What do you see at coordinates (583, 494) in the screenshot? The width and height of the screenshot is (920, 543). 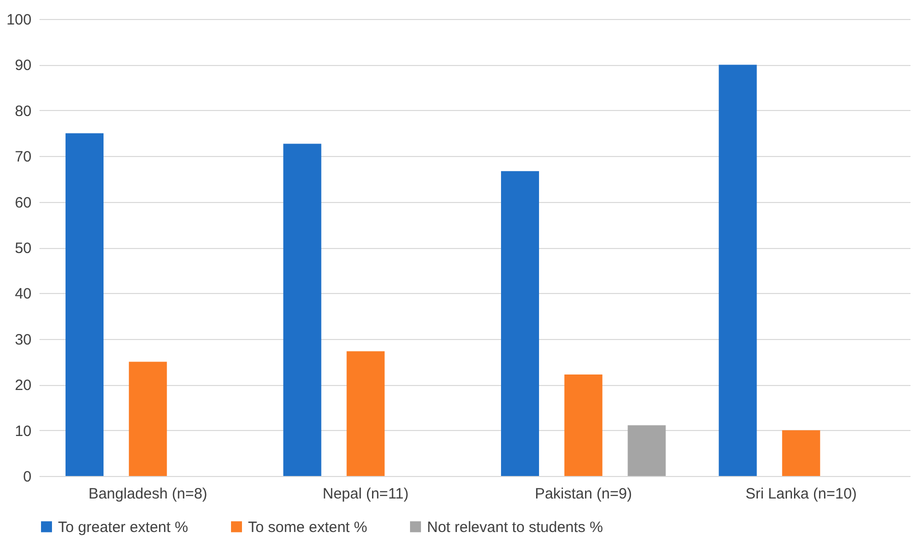 I see `x-tick-label: Pakistan (n=9)` at bounding box center [583, 494].